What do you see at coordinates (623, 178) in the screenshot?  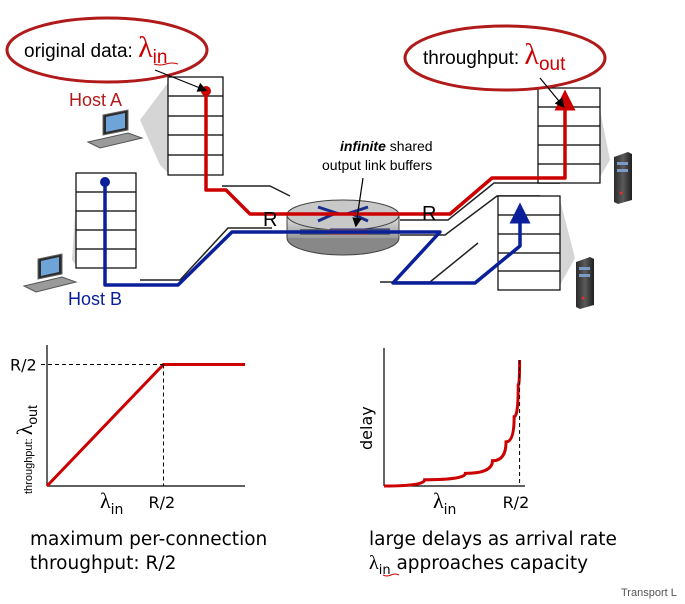 I see `server-top-icon` at bounding box center [623, 178].